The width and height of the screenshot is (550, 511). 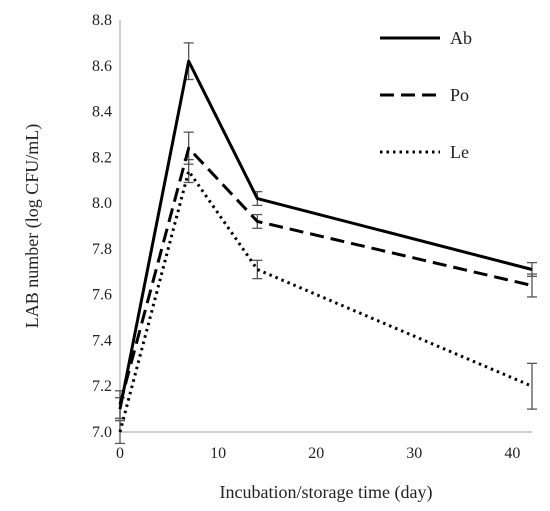 What do you see at coordinates (326, 492) in the screenshot?
I see `x-axis-title: Incubation/storage time (day)` at bounding box center [326, 492].